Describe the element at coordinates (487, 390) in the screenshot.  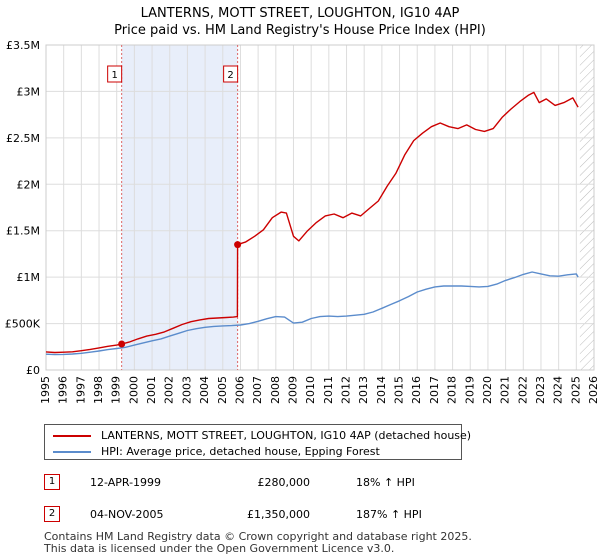
I see `x-tick-label: 2020` at that location.